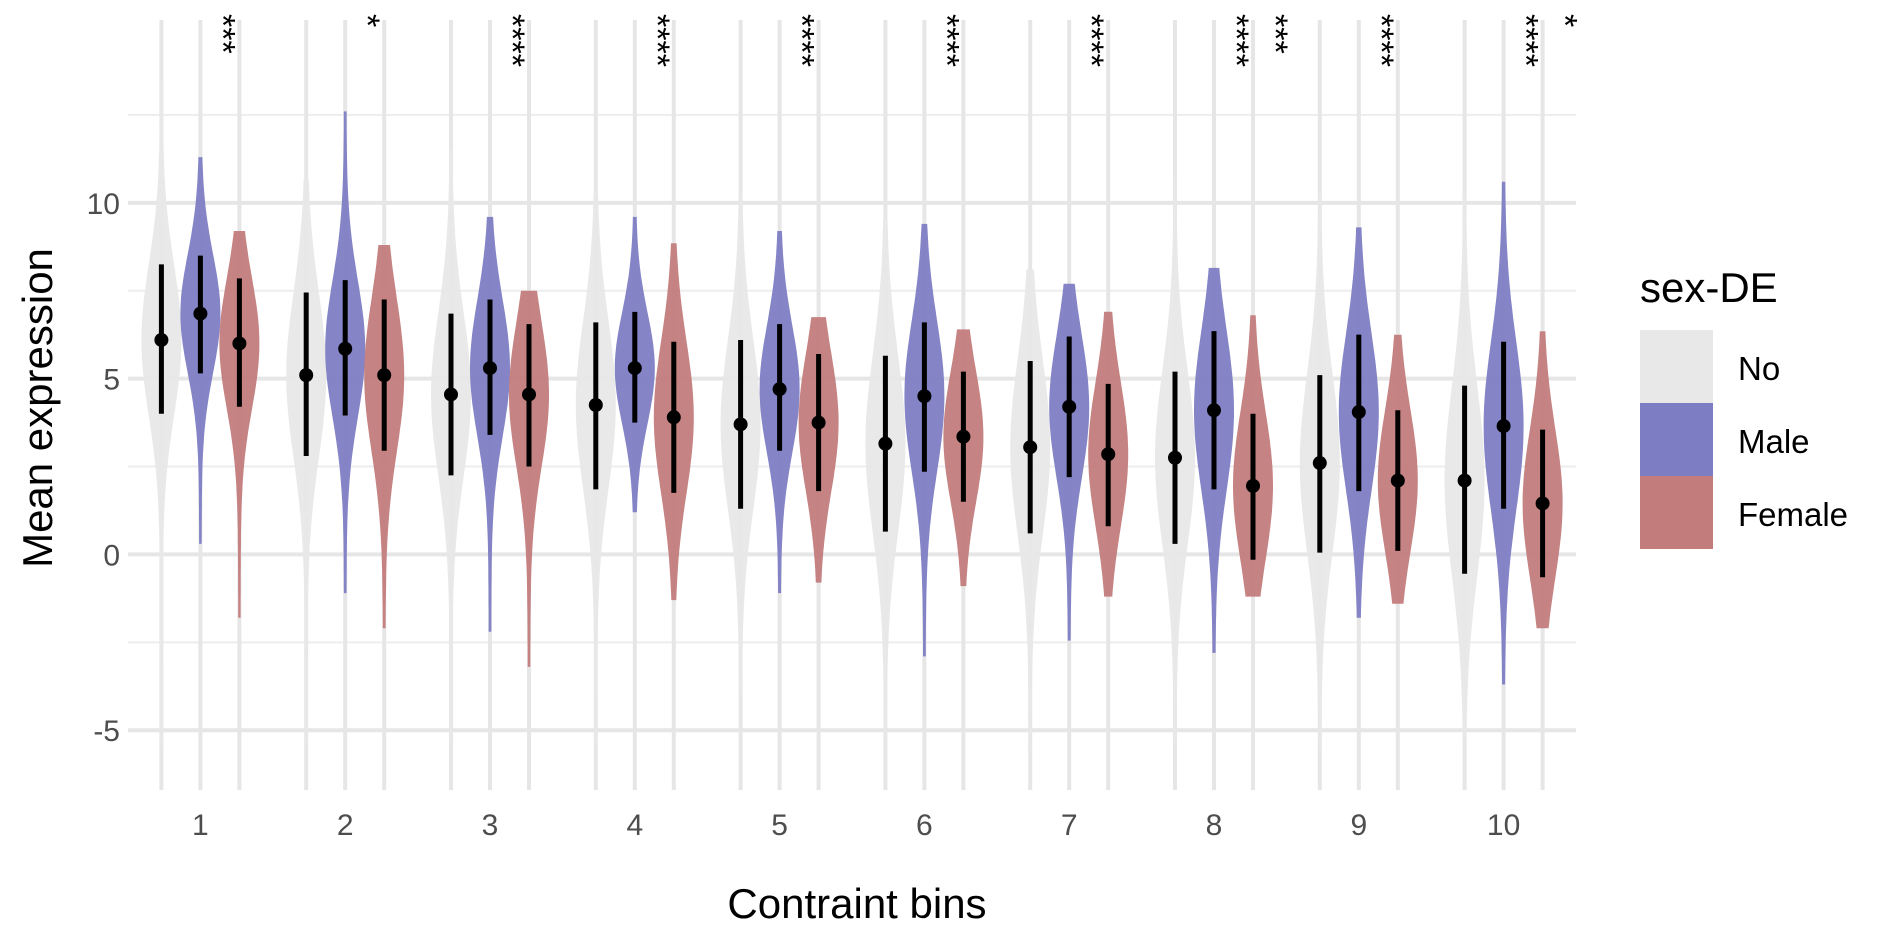 This screenshot has width=1889, height=944. Describe the element at coordinates (490, 825) in the screenshot. I see `x-tick-label: 3` at that location.